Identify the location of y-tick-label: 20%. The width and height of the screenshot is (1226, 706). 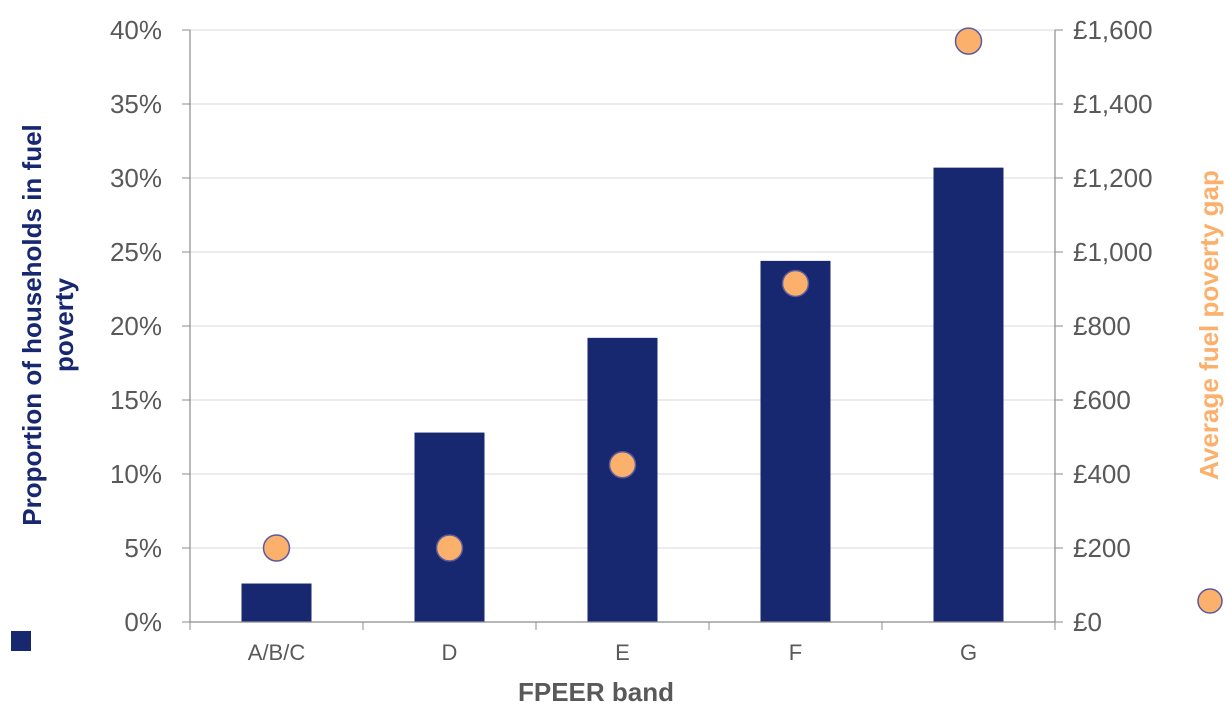
(136, 326).